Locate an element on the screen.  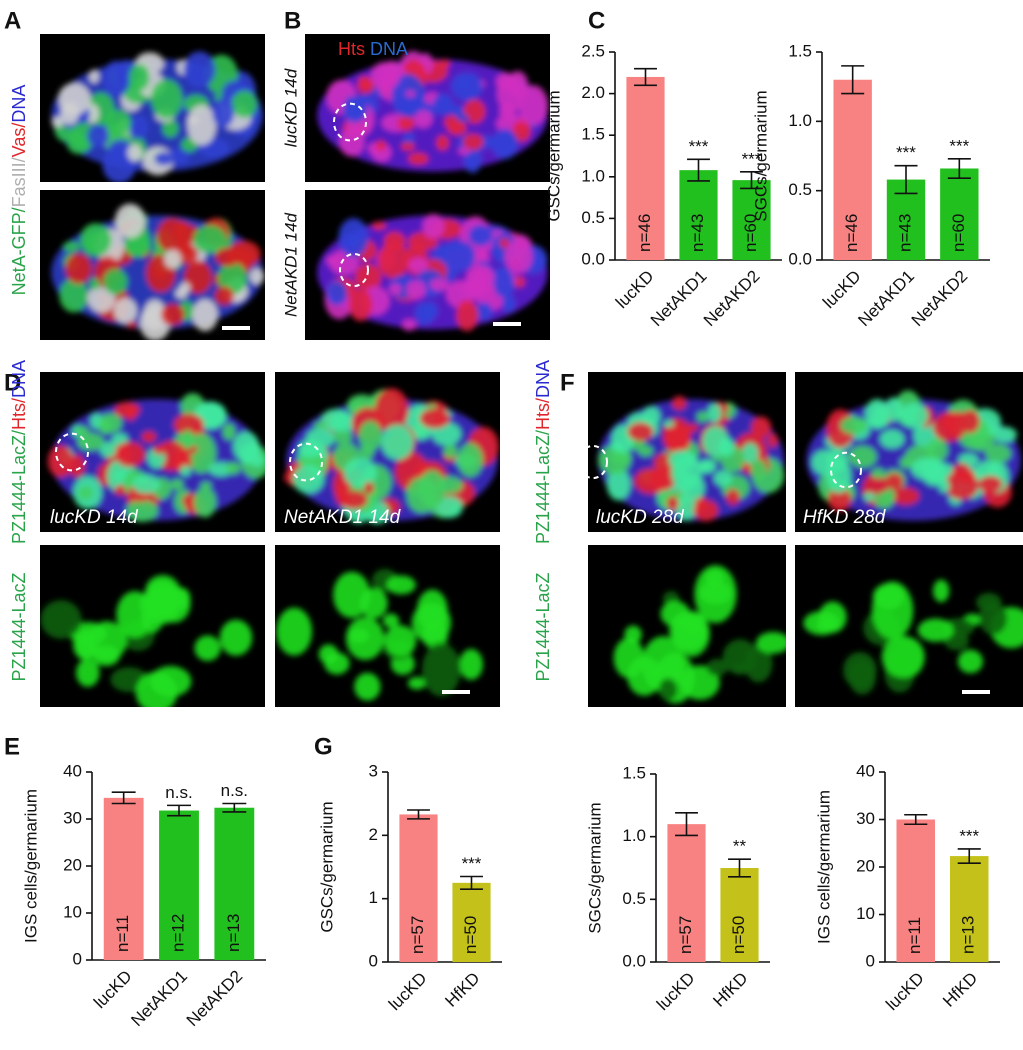
panel-letter: C is located at coordinates (596, 20).